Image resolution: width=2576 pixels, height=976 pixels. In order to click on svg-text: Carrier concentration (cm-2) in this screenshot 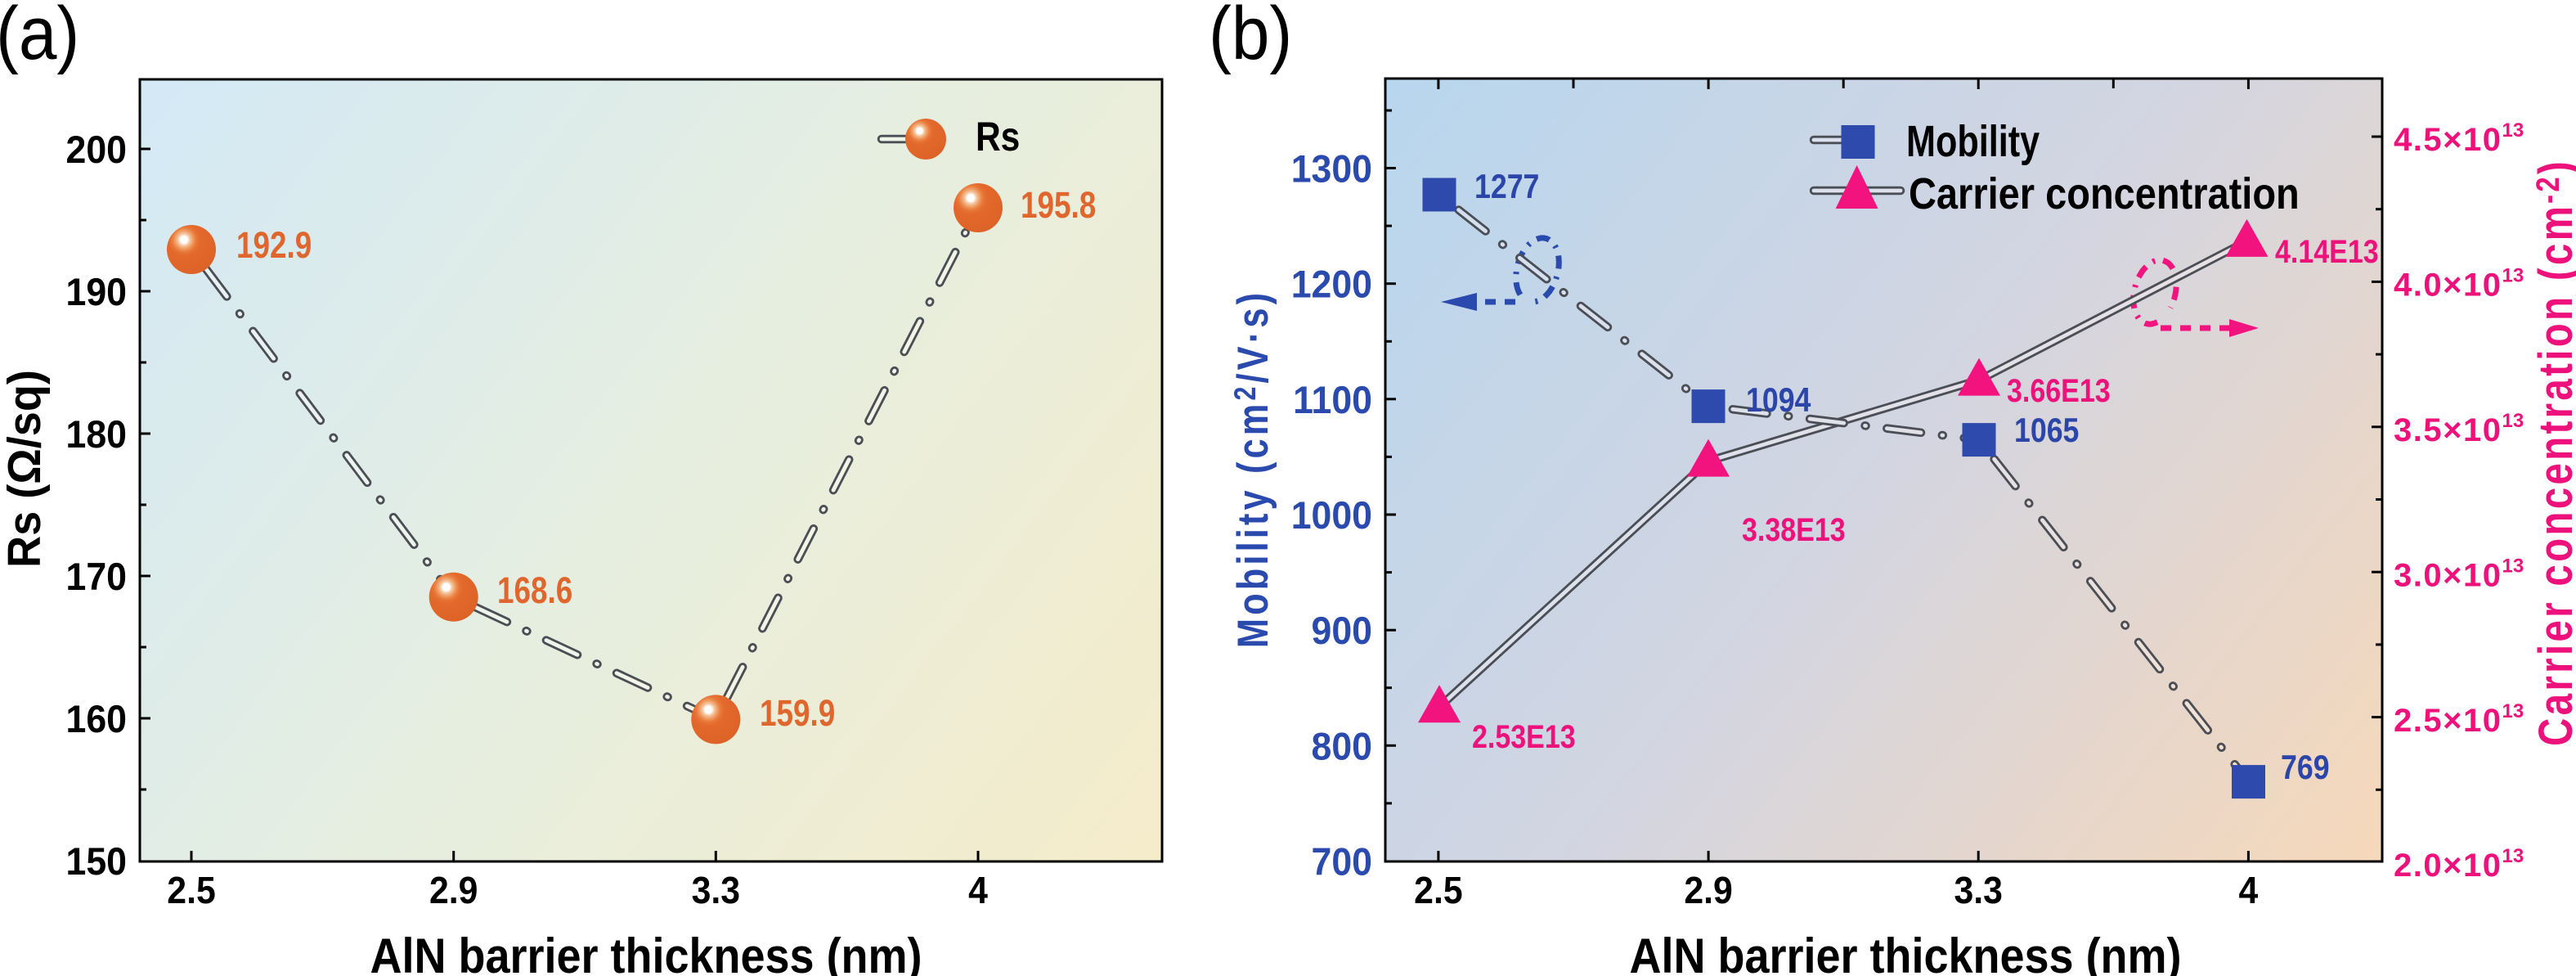, I will do `click(2552, 452)`.